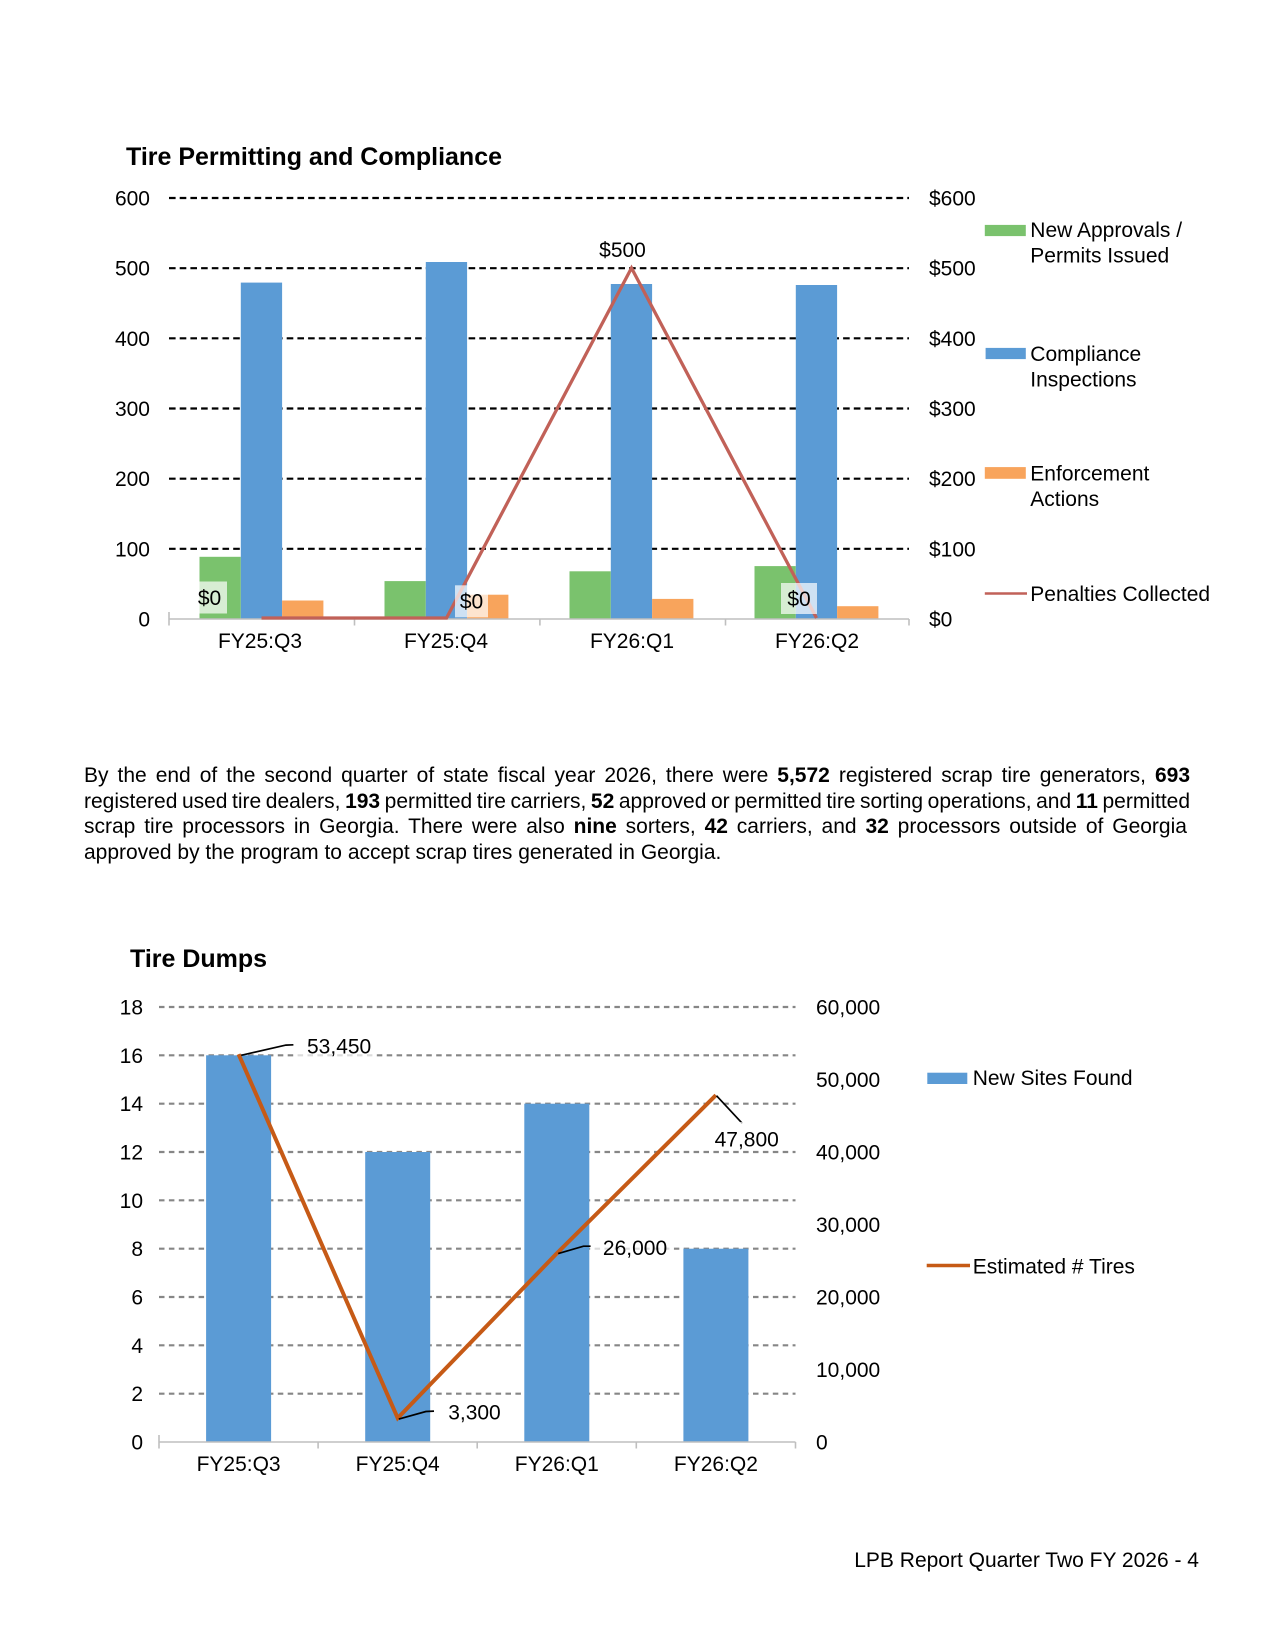 Image resolution: width=1275 pixels, height=1650 pixels. I want to click on svg-text: Compliance, so click(1085, 354).